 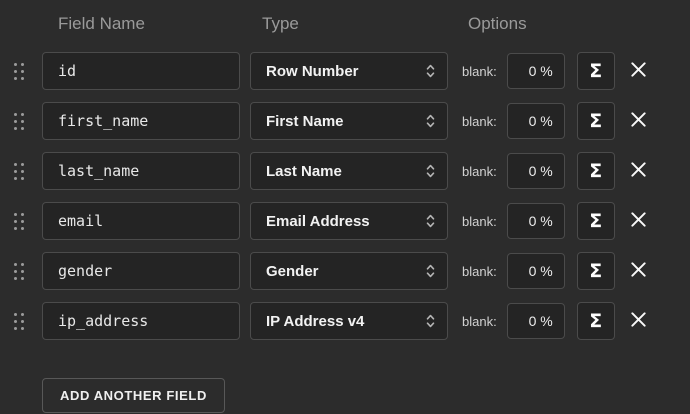 What do you see at coordinates (101, 23) in the screenshot?
I see `column-header-field-name: Field Name` at bounding box center [101, 23].